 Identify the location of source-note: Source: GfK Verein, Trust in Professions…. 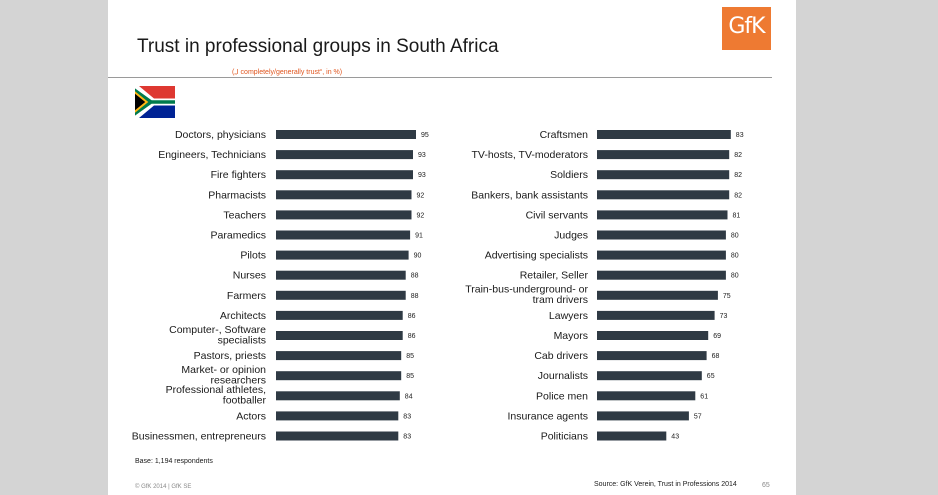
(665, 484).